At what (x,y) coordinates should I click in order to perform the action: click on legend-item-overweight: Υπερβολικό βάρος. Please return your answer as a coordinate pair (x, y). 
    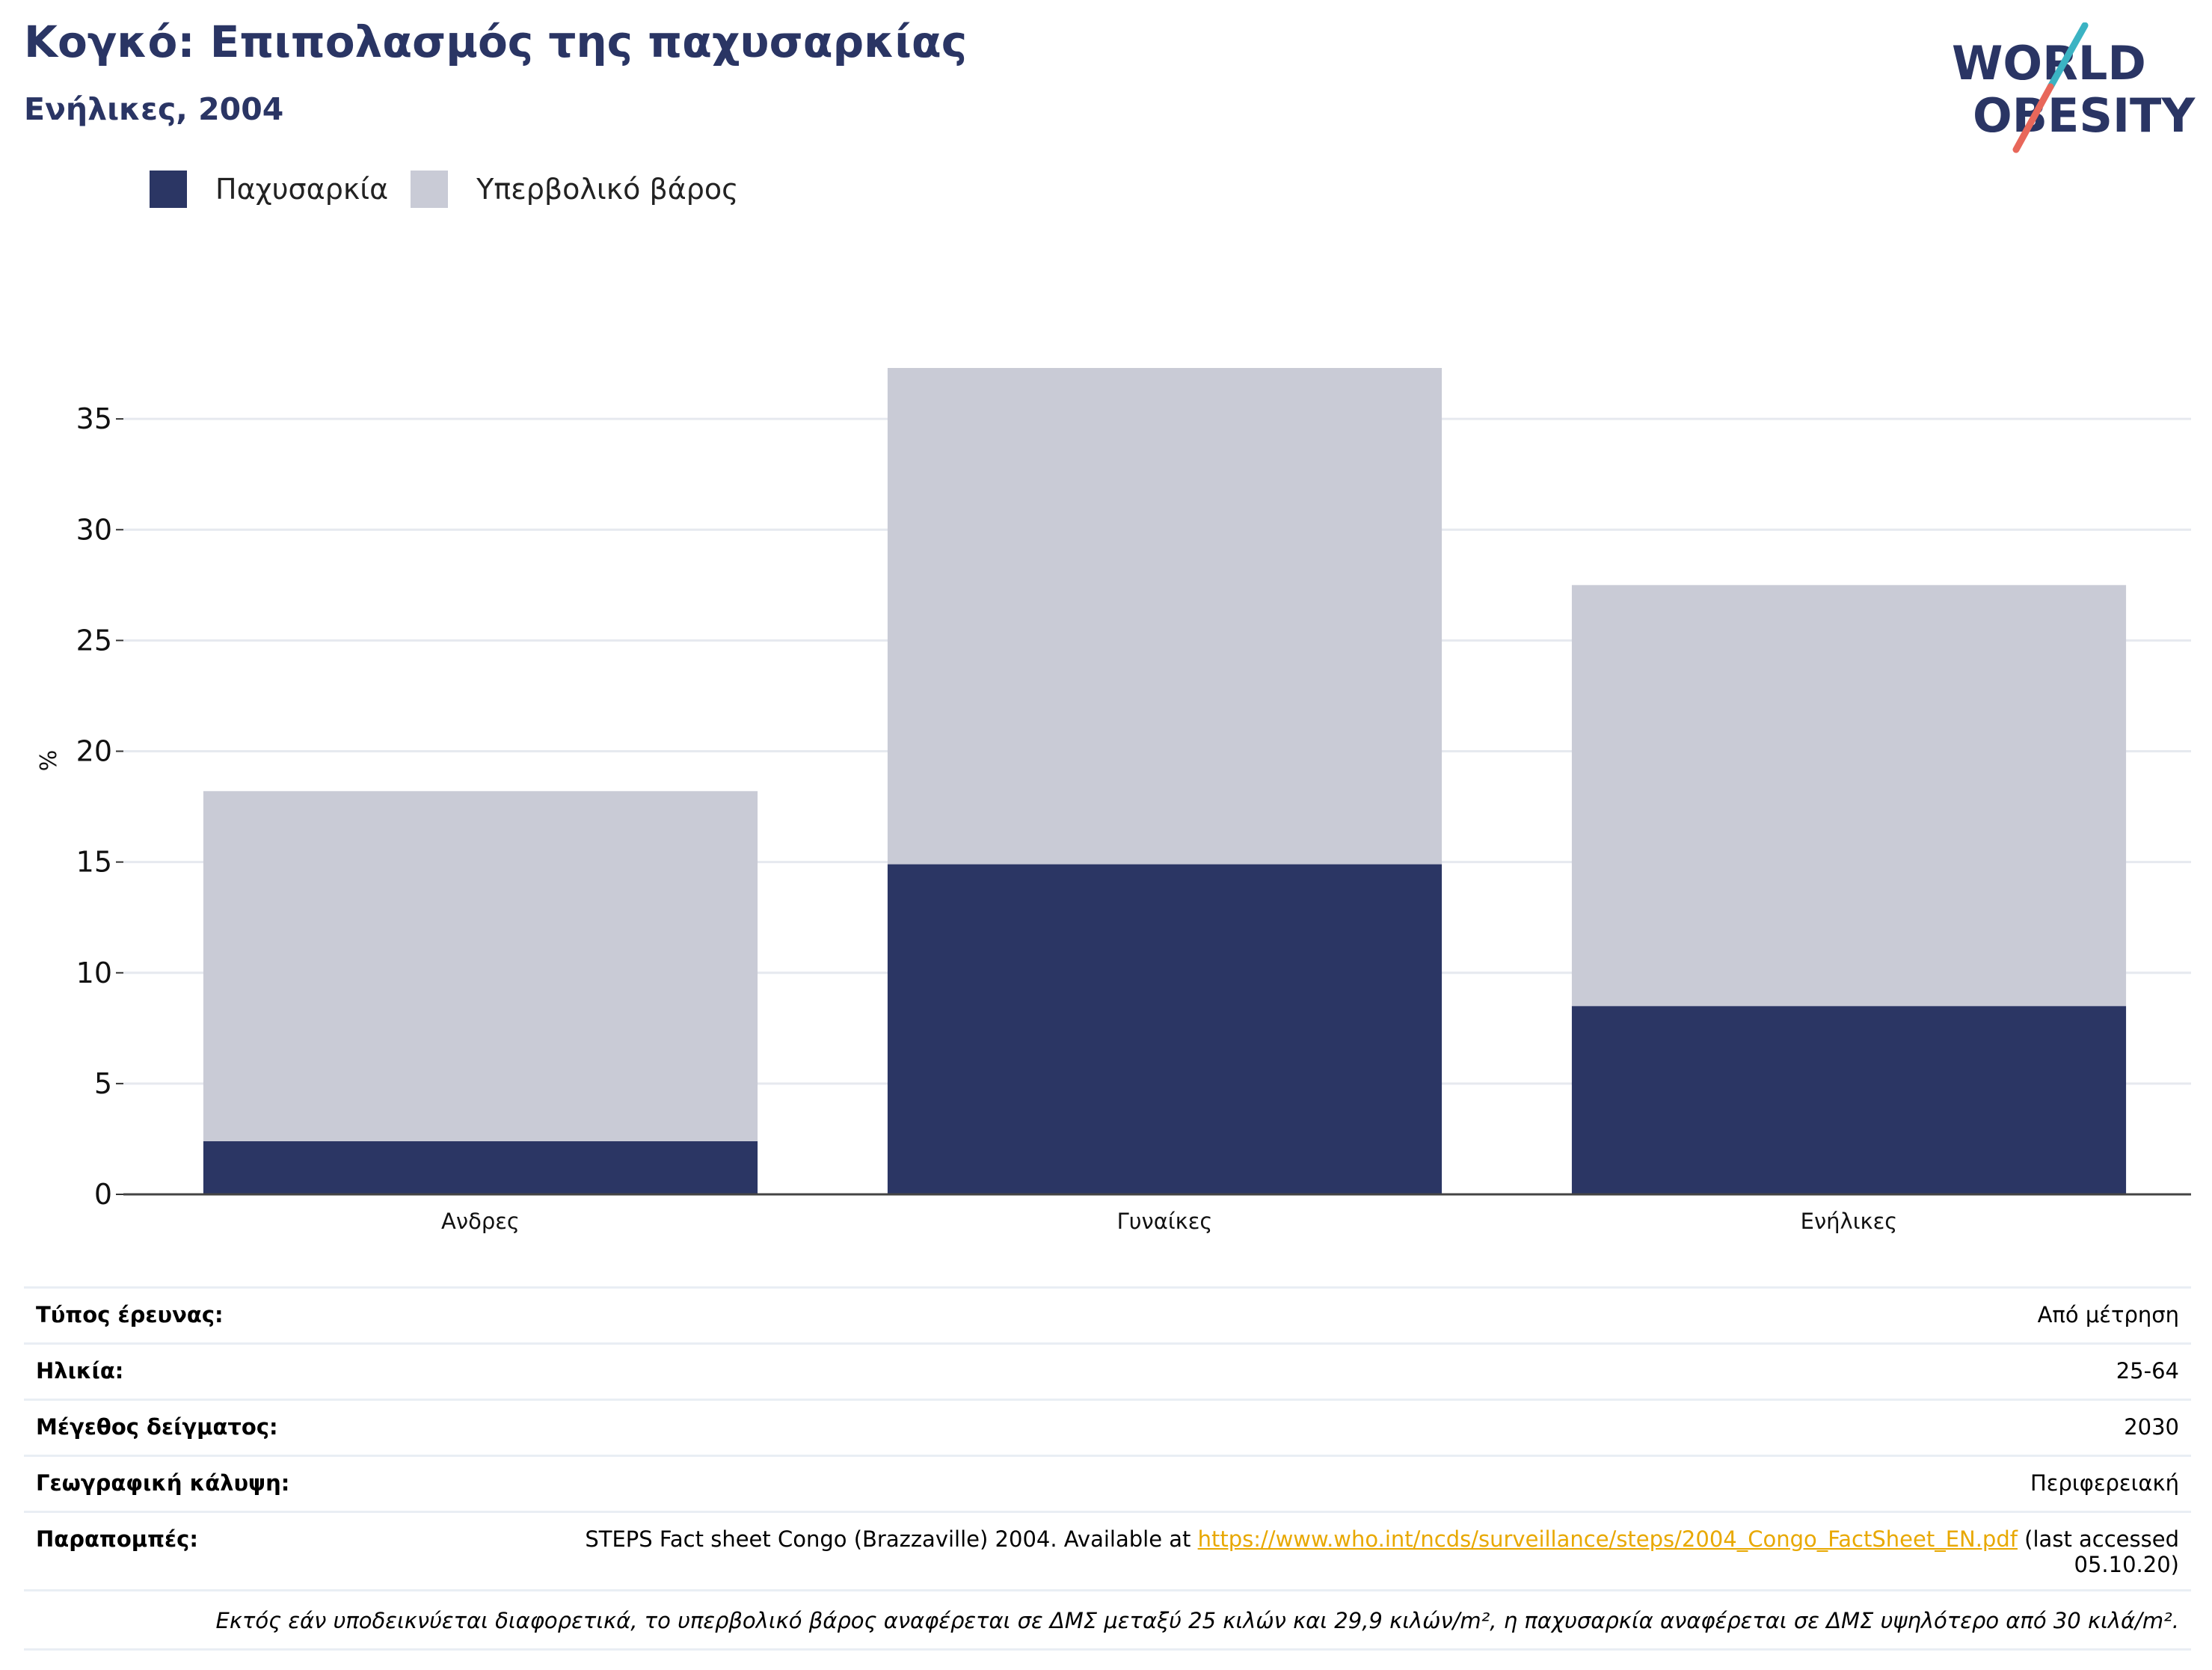
    Looking at the image, I should click on (574, 189).